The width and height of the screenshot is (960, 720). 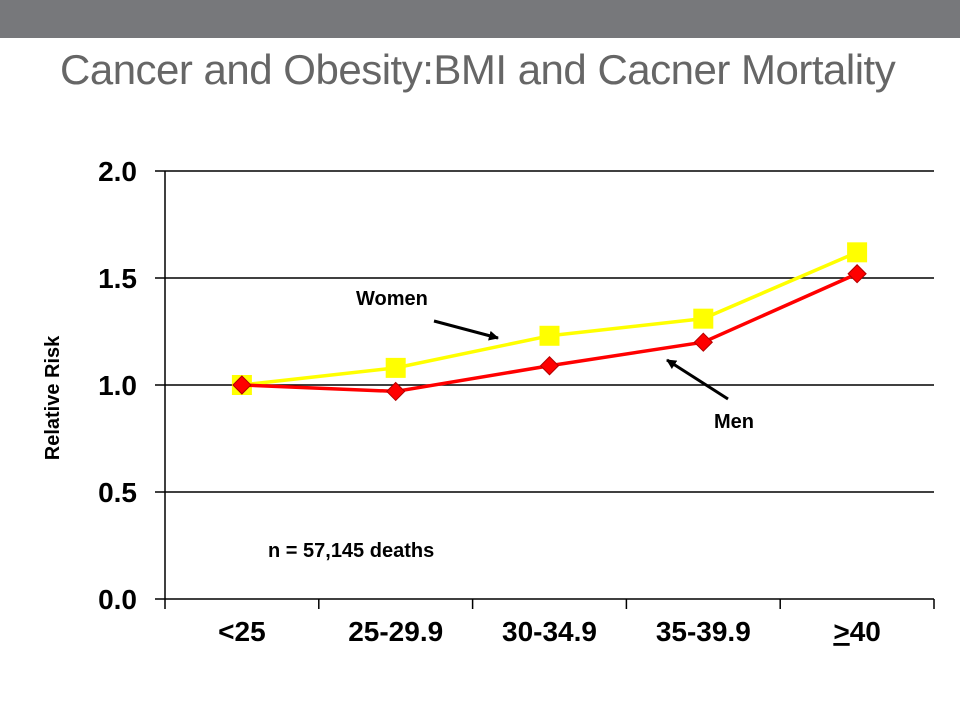 What do you see at coordinates (351, 551) in the screenshot?
I see `sample-size-annotation: n = 57,145 deaths` at bounding box center [351, 551].